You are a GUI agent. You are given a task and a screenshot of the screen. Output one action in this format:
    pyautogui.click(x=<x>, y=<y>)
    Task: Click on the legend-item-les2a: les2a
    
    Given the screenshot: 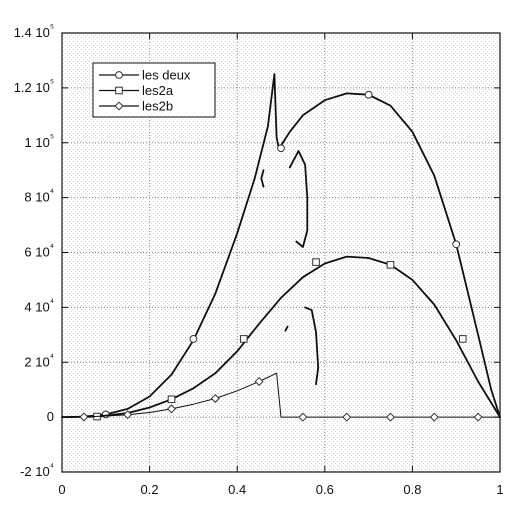 What is the action you would take?
    pyautogui.click(x=136, y=90)
    